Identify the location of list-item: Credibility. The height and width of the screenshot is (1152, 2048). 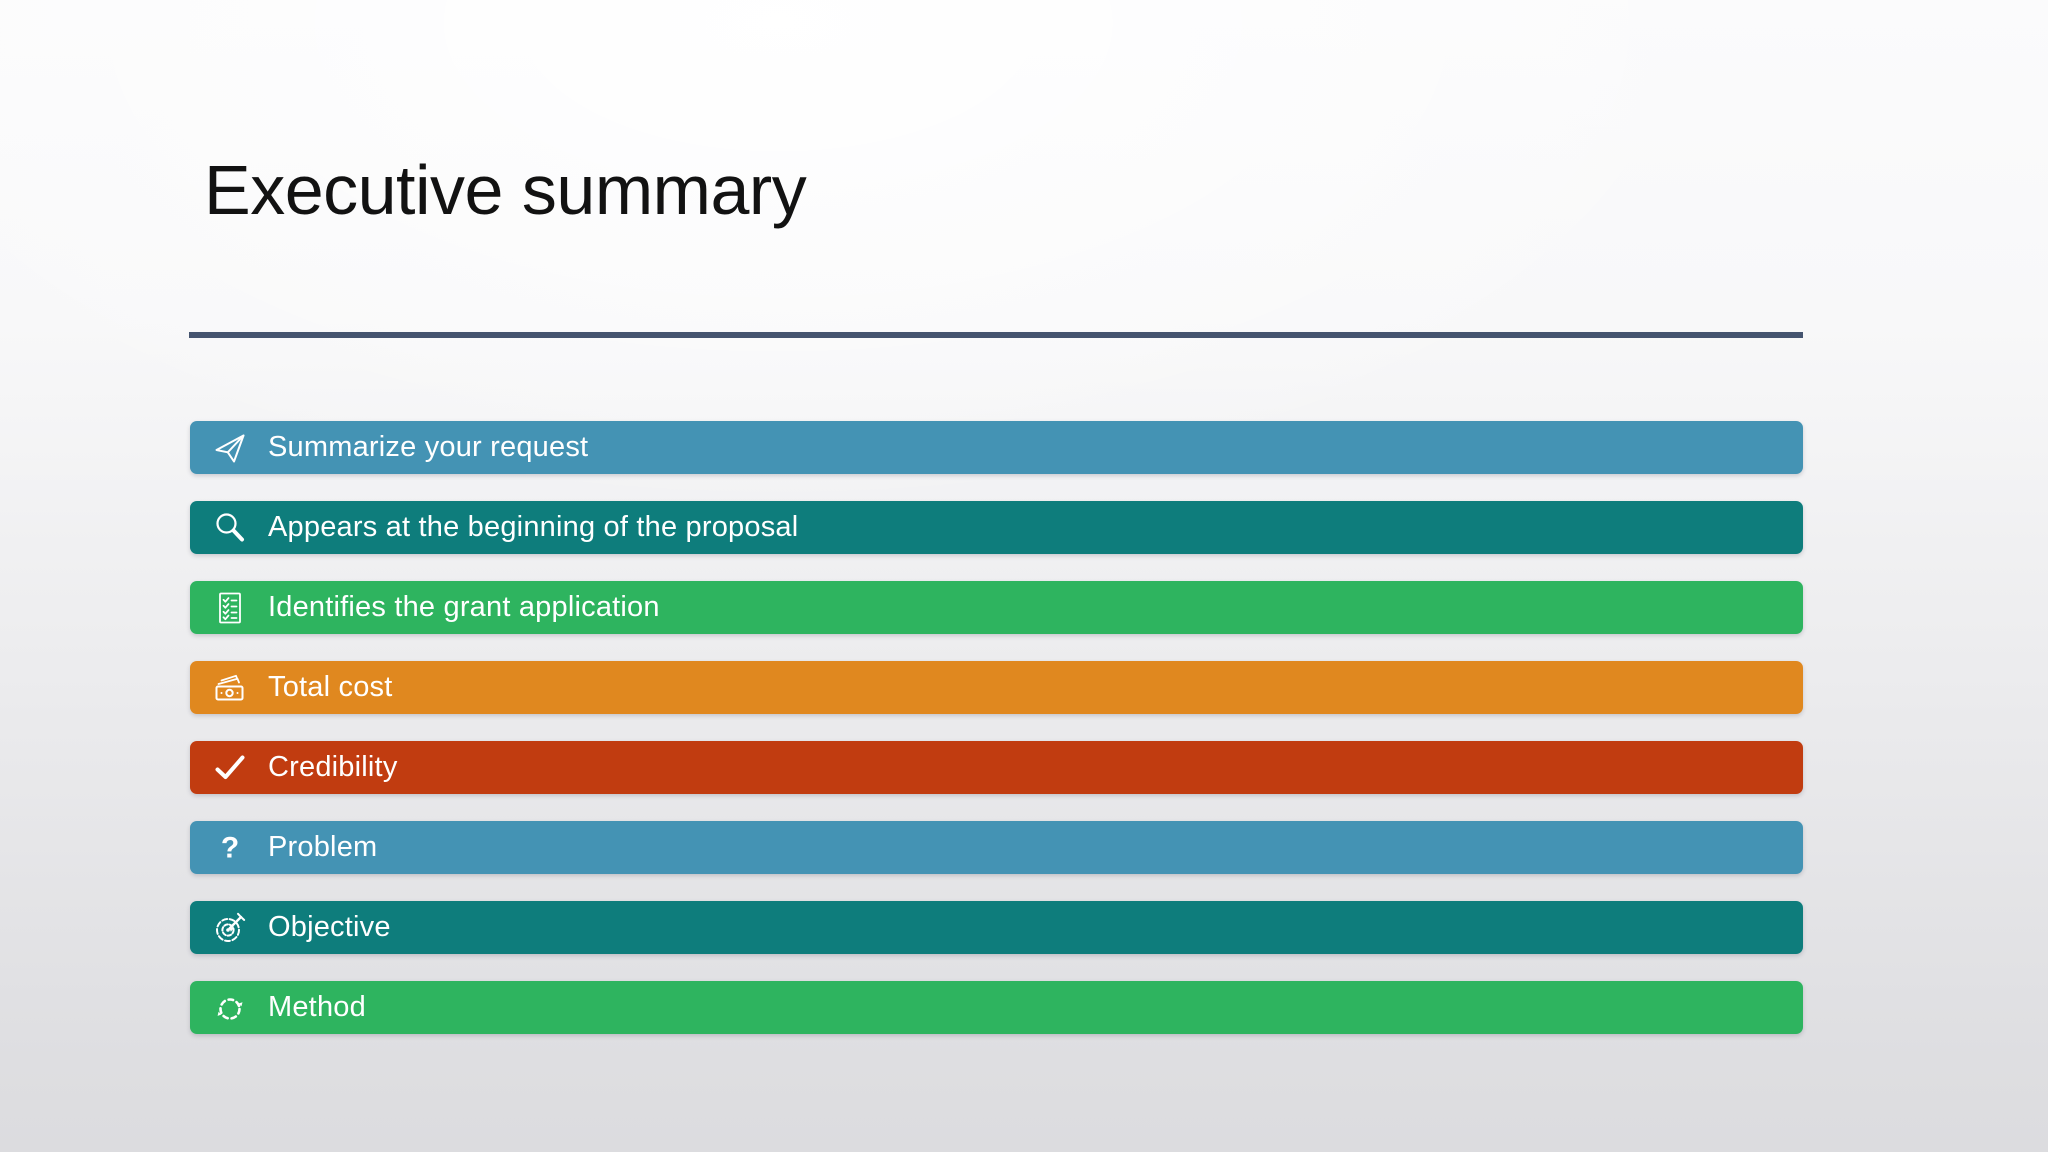
(996, 767).